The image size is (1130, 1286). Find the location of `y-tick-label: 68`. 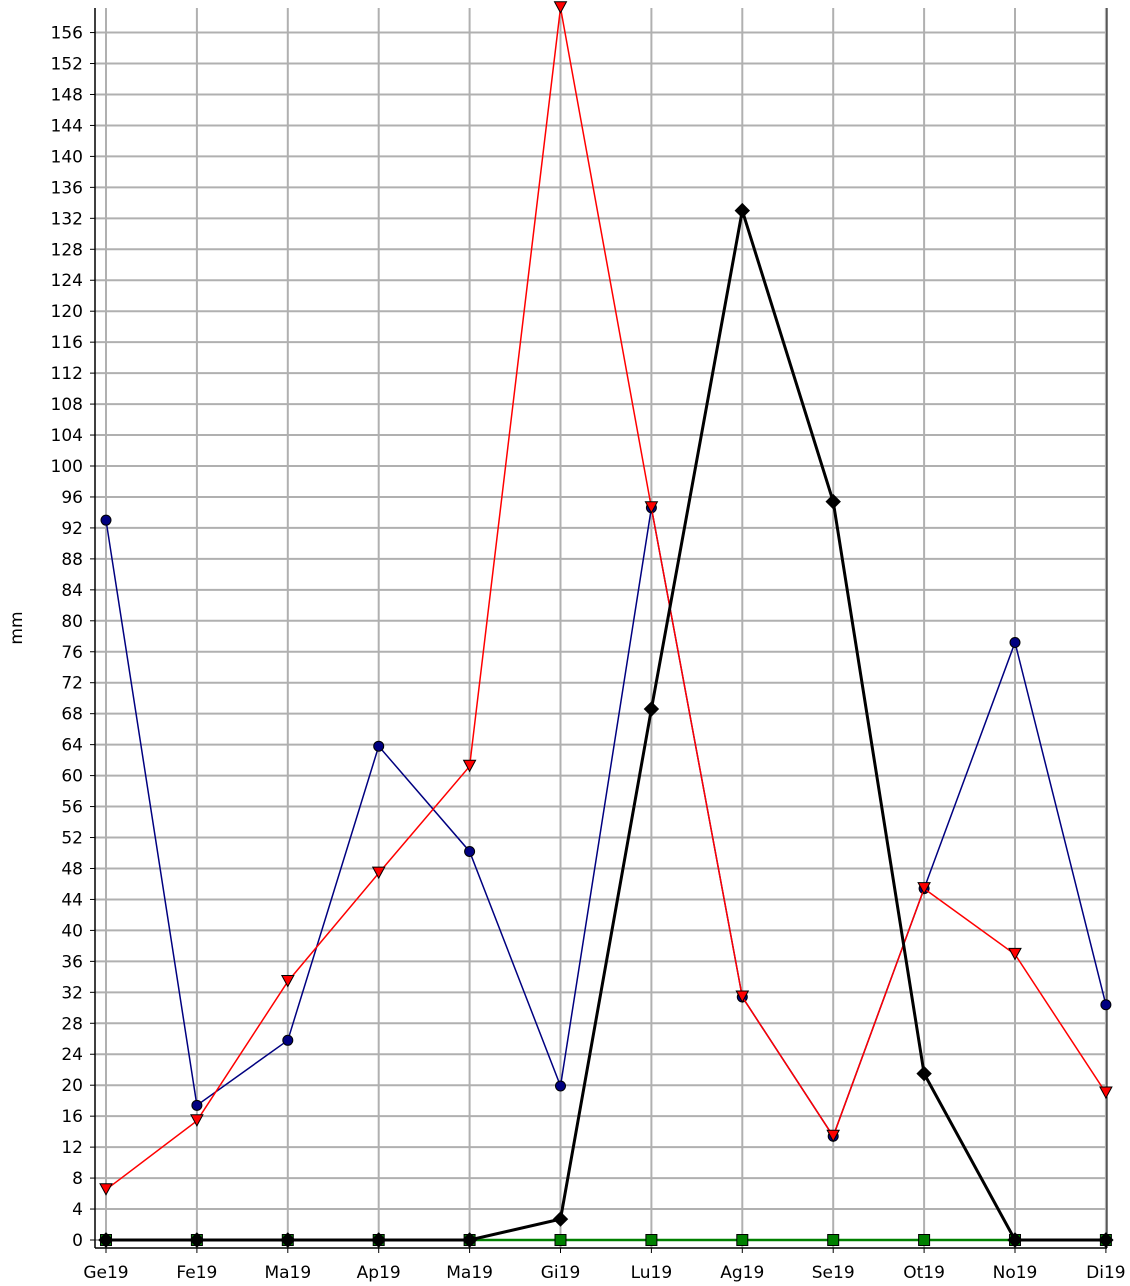

y-tick-label: 68 is located at coordinates (72, 715).